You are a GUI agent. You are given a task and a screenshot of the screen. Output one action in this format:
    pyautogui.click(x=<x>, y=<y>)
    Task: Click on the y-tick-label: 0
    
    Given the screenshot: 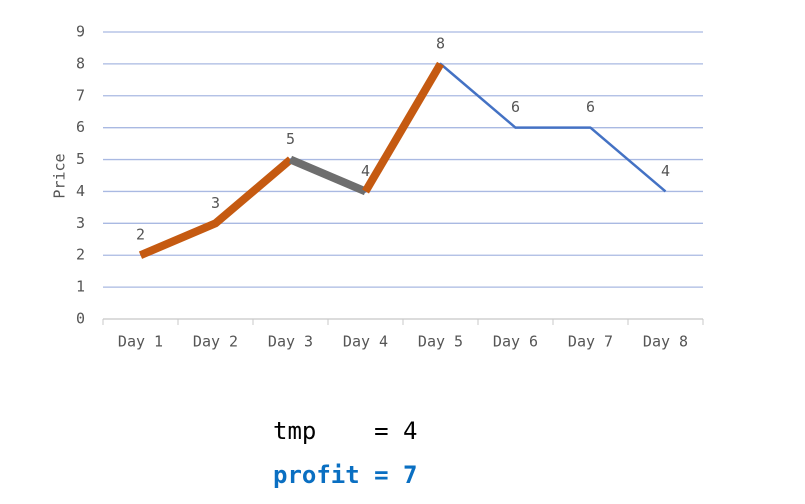 What is the action you would take?
    pyautogui.click(x=80, y=319)
    